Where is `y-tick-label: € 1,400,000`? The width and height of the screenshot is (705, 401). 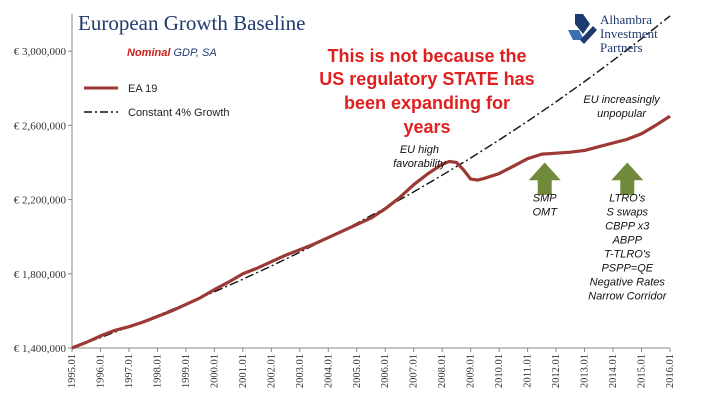
y-tick-label: € 1,400,000 is located at coordinates (40, 349).